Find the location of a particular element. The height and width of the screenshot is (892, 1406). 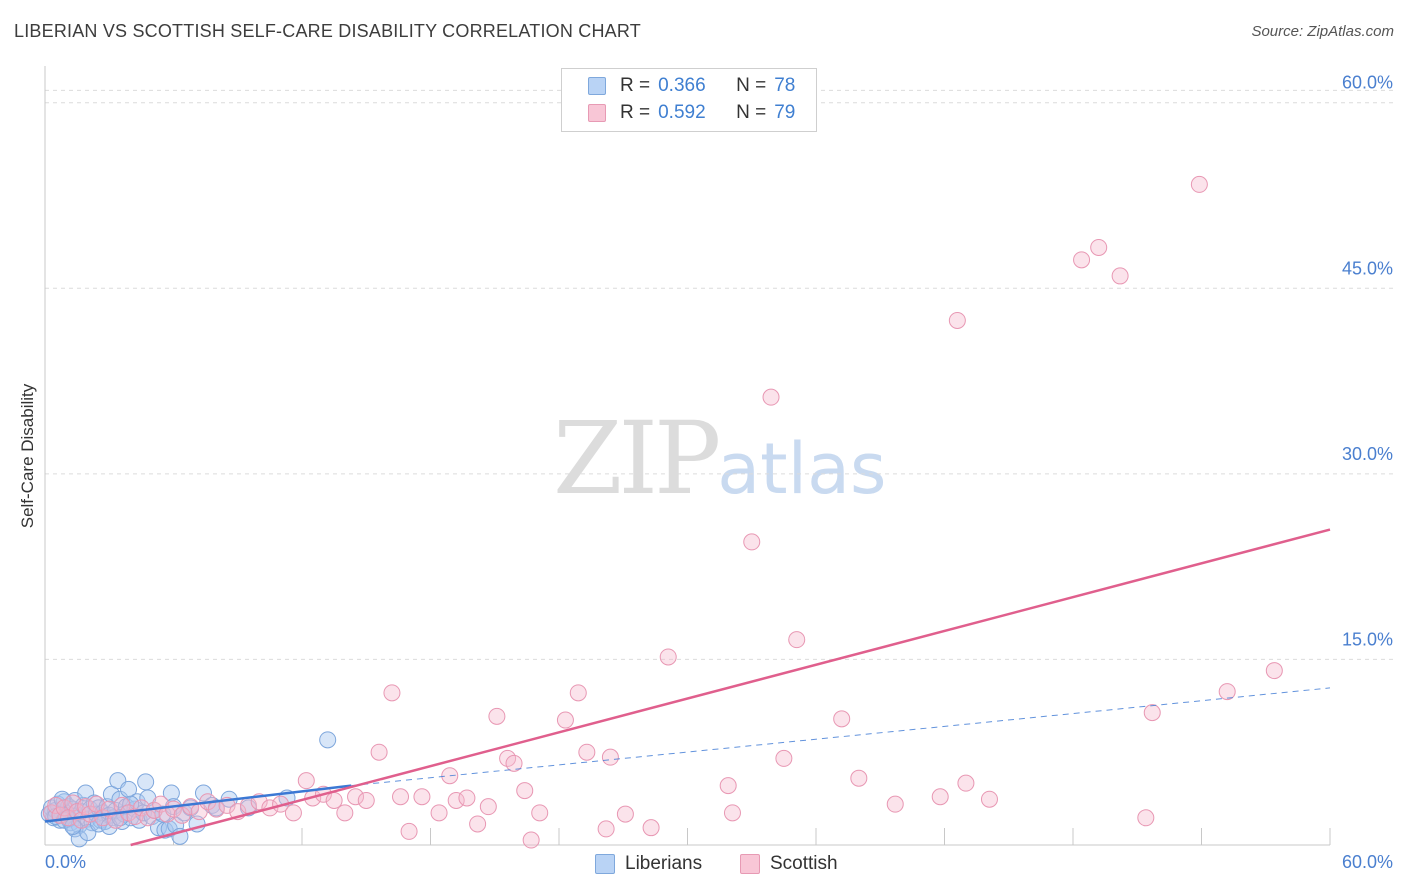

bottom-legend-label-scottish: Scottish is located at coordinates (804, 863).